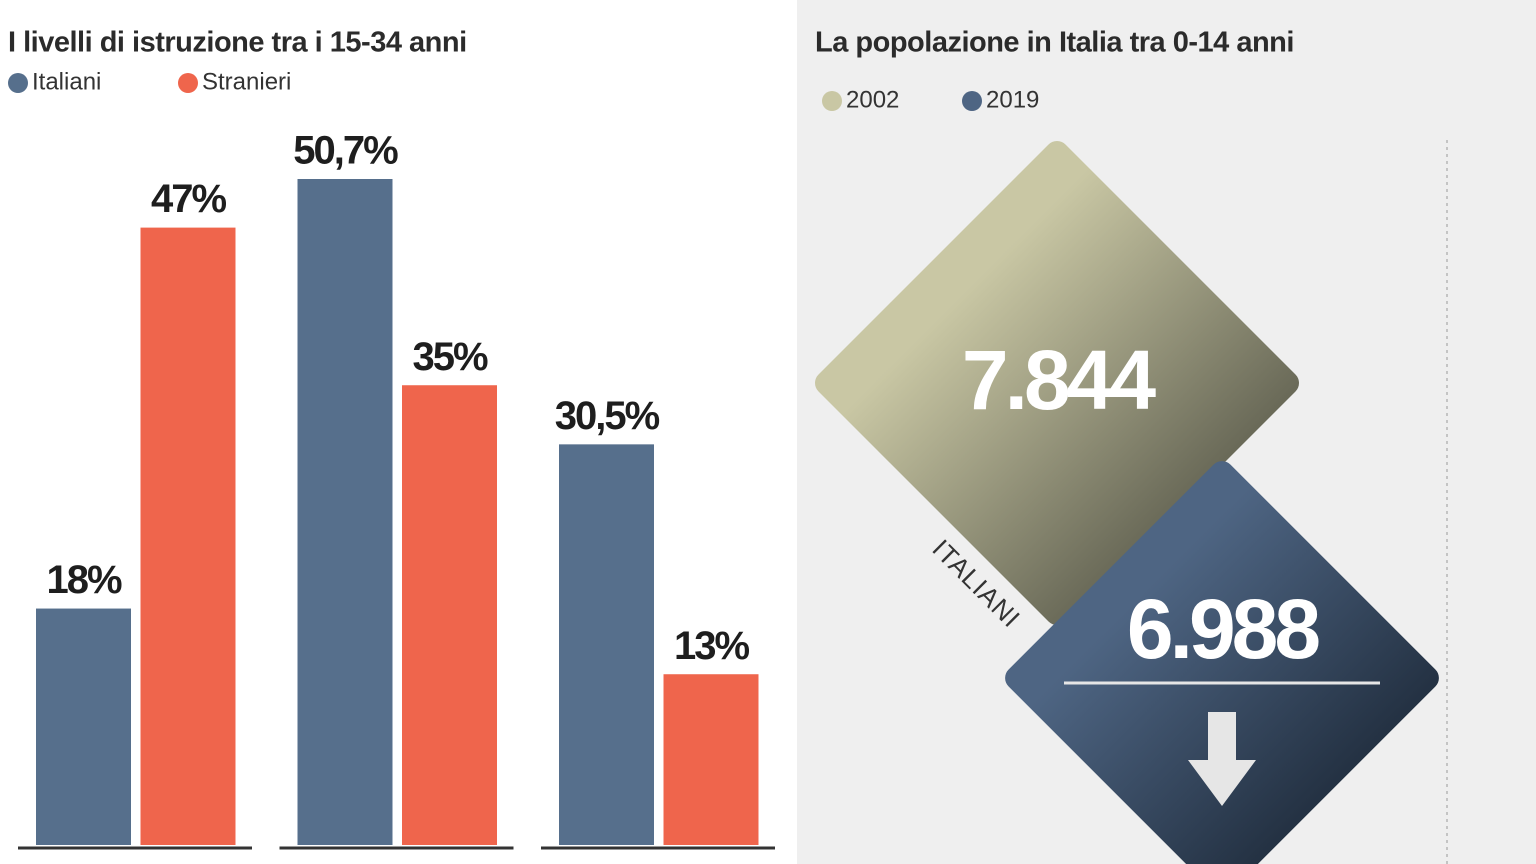 The image size is (1536, 864). Describe the element at coordinates (188, 199) in the screenshot. I see `value-label: 47%` at that location.